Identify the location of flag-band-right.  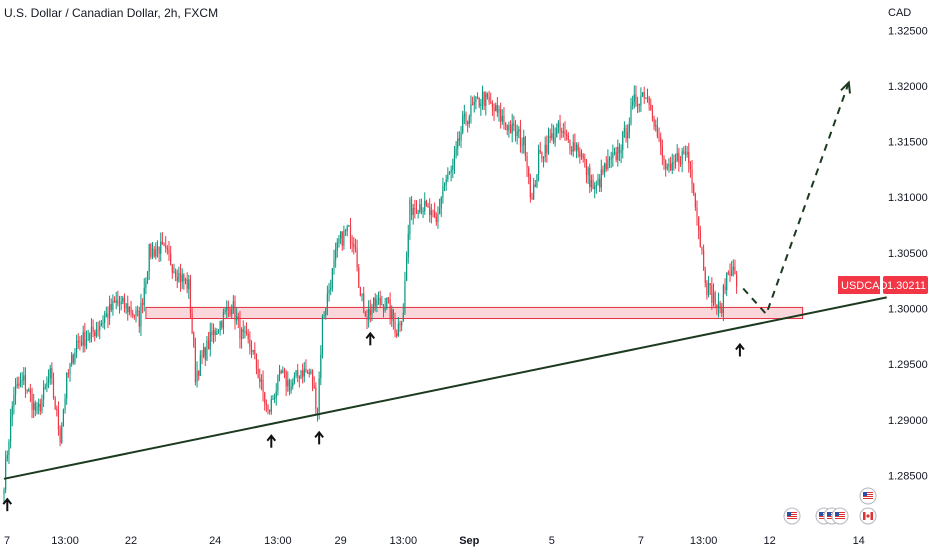
(871, 516).